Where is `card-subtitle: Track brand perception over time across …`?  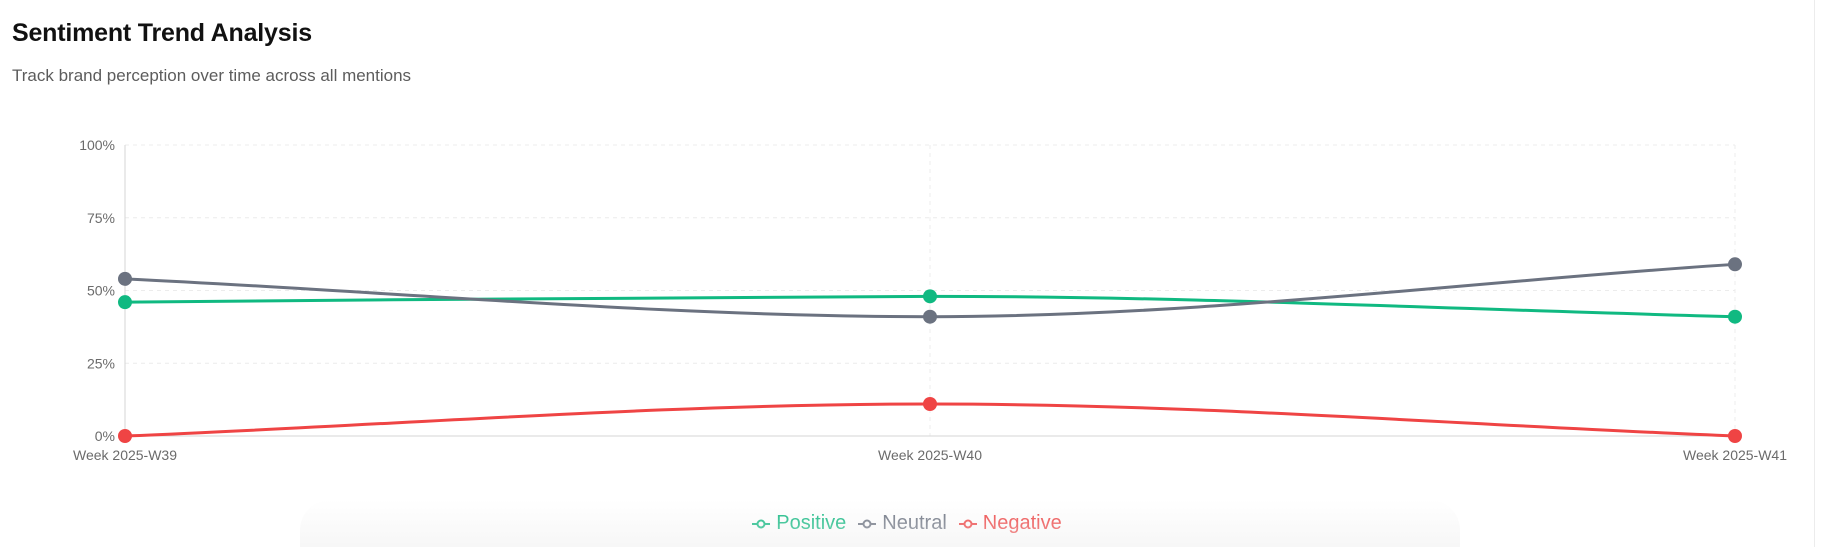
card-subtitle: Track brand perception over time across … is located at coordinates (212, 75).